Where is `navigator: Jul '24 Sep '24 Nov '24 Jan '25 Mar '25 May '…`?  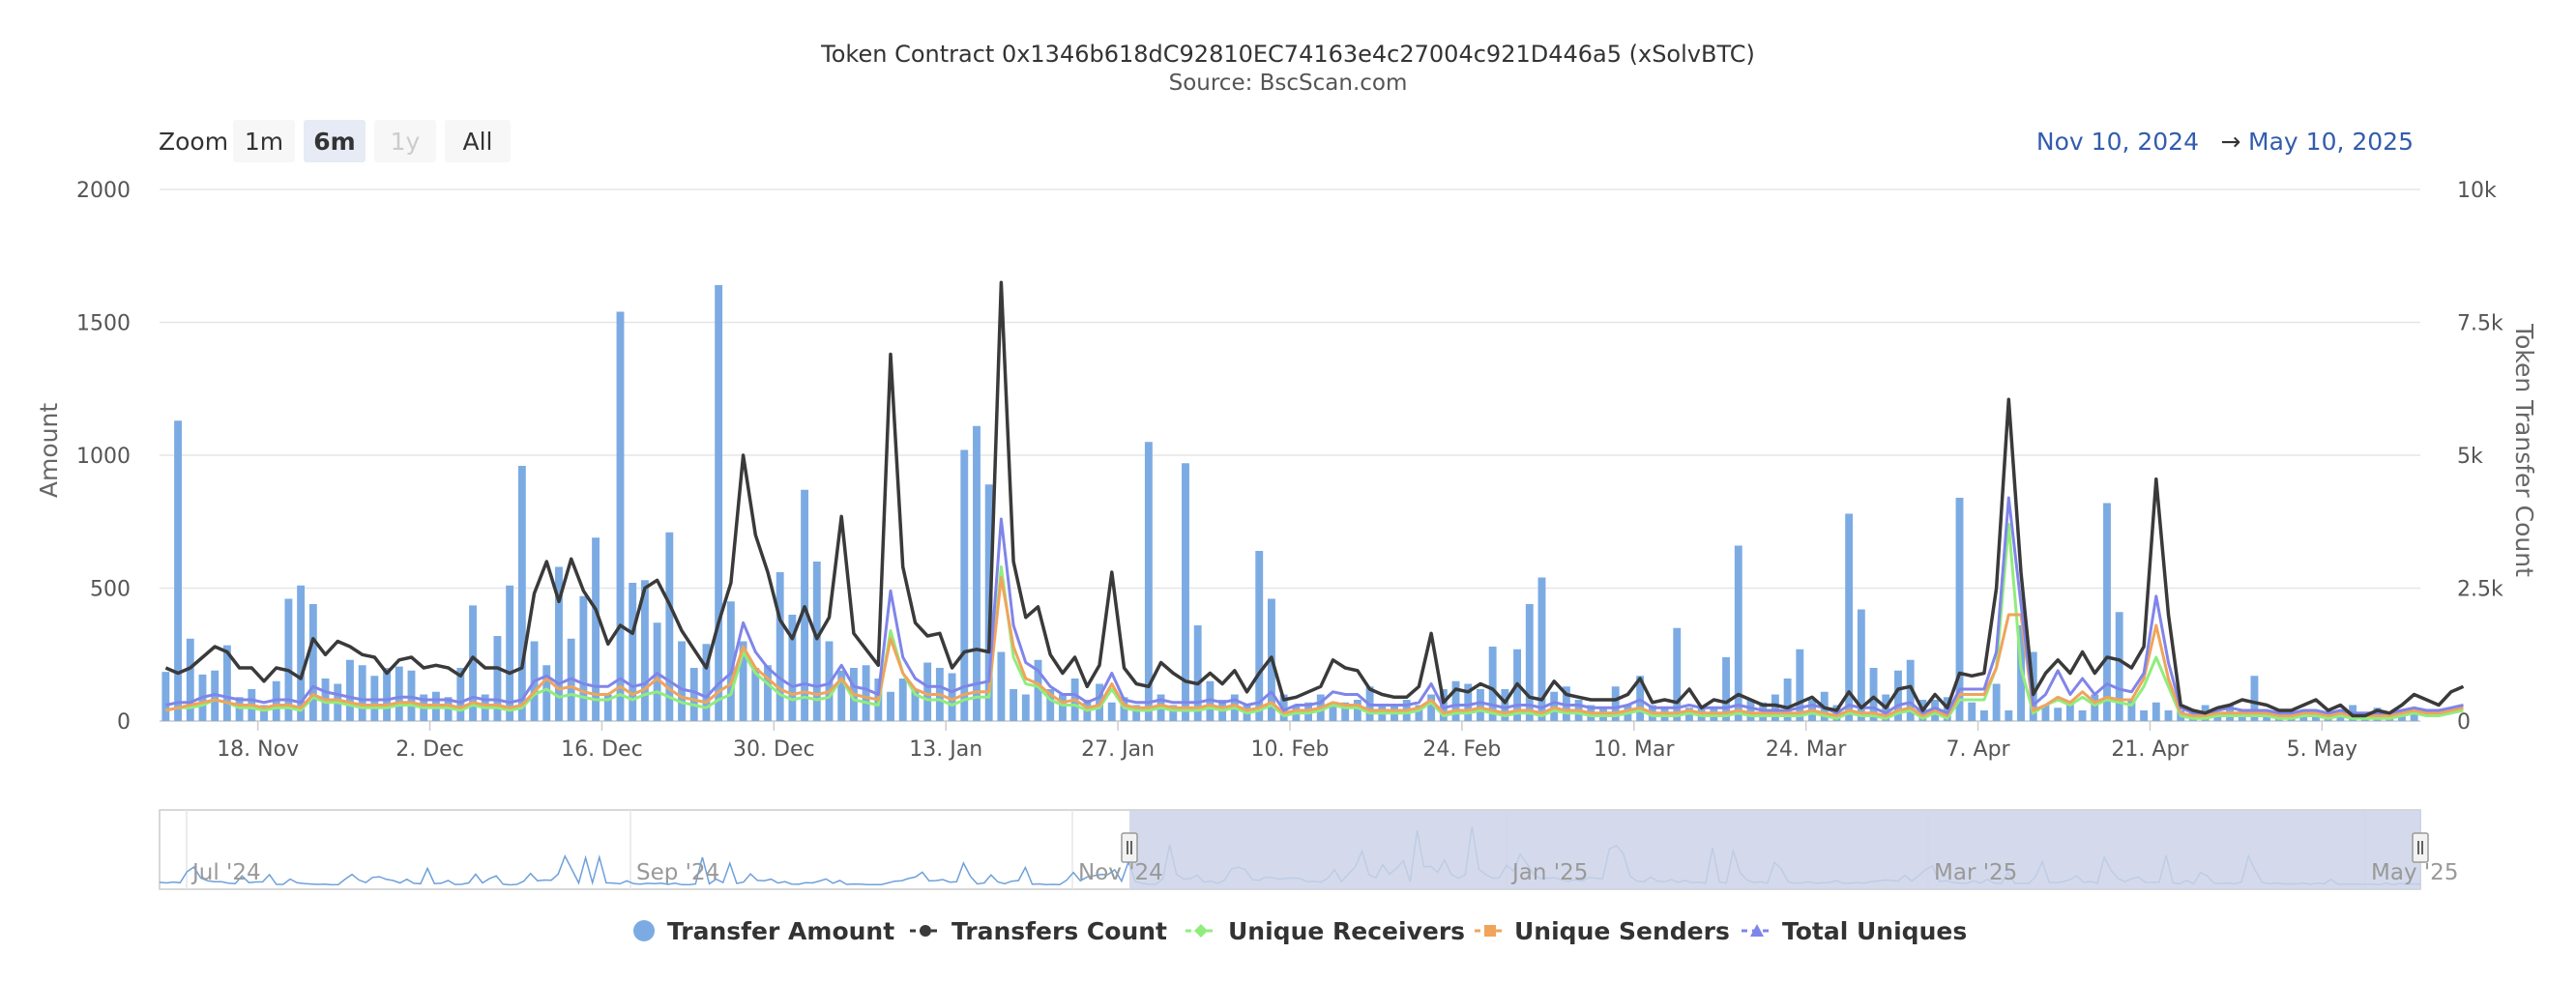
navigator: Jul '24 Sep '24 Nov '24 Jan '25 Mar '25 May '… is located at coordinates (1308, 849).